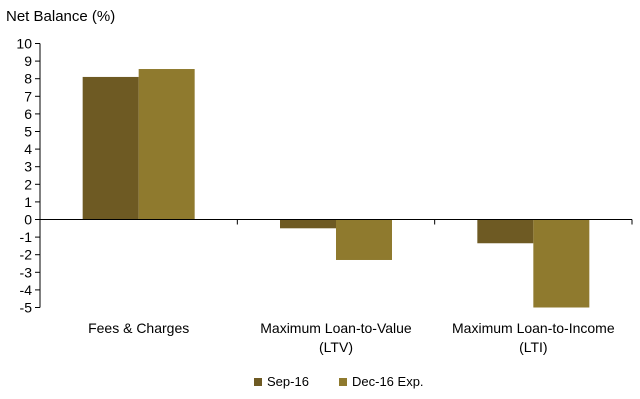  What do you see at coordinates (26, 255) in the screenshot?
I see `y-tick-label: -2` at bounding box center [26, 255].